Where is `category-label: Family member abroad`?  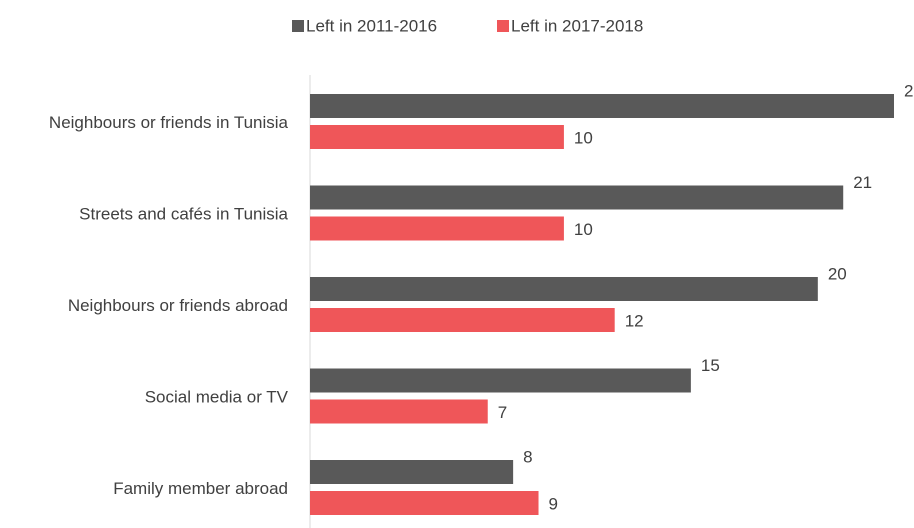 category-label: Family member abroad is located at coordinates (200, 488).